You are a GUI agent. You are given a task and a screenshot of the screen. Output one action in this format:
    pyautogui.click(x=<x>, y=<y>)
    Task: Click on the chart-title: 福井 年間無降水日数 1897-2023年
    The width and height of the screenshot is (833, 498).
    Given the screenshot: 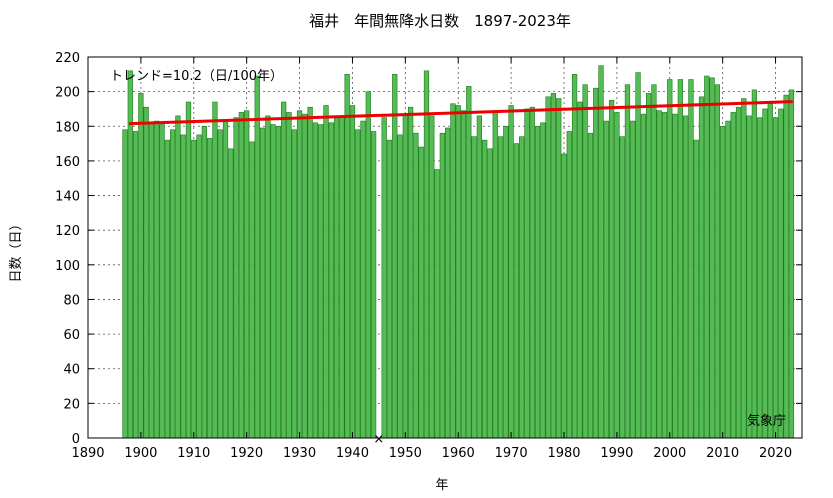 What is the action you would take?
    pyautogui.click(x=440, y=21)
    